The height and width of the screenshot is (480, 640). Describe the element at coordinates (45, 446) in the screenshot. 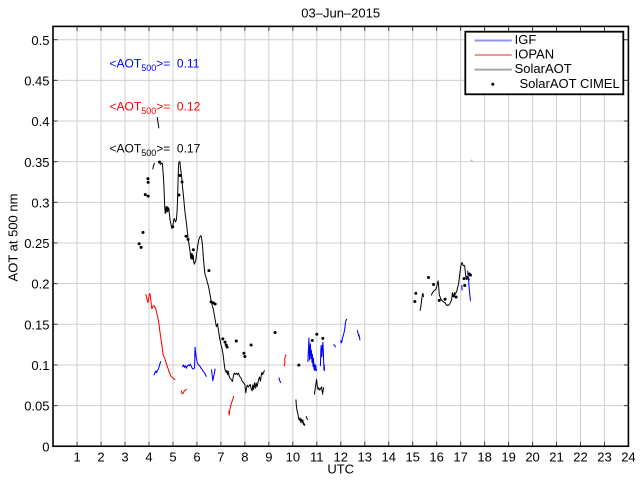

I see `svg-text: 0` at that location.